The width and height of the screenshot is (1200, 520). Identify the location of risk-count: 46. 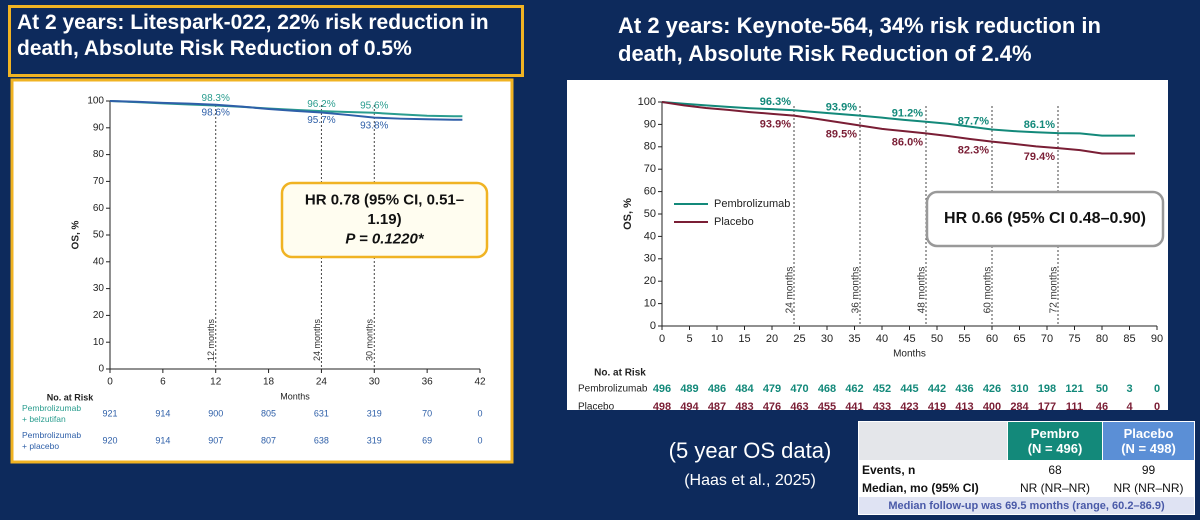
(1102, 407).